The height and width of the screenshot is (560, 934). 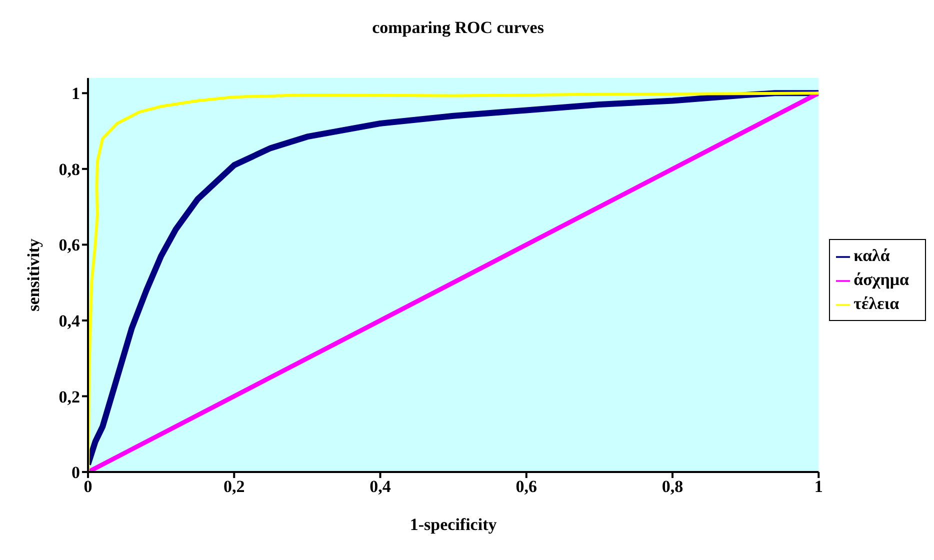 What do you see at coordinates (69, 245) in the screenshot?
I see `y-tick-label: 0,6` at bounding box center [69, 245].